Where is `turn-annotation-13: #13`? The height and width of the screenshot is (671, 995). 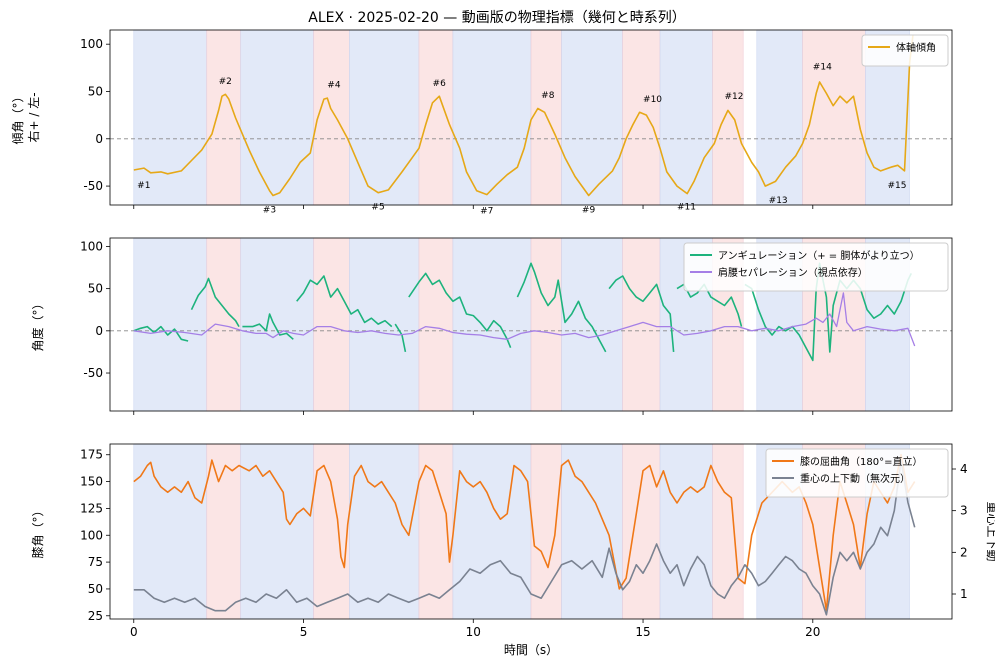
turn-annotation-13: #13 is located at coordinates (778, 201).